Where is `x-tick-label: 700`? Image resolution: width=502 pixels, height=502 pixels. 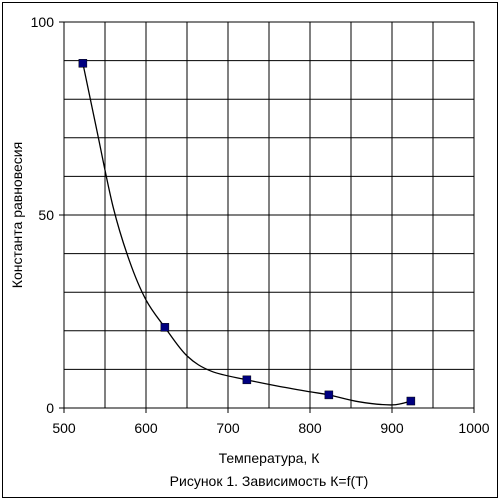 x-tick-label: 700 is located at coordinates (228, 428).